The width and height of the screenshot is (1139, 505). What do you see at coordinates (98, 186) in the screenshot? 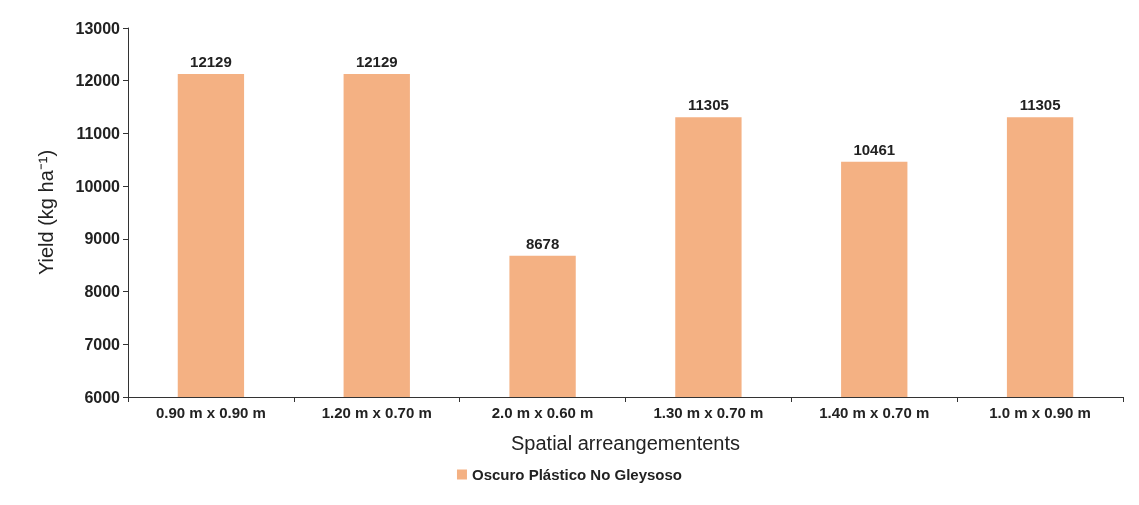
I see `y-tick-label: 10000` at bounding box center [98, 186].